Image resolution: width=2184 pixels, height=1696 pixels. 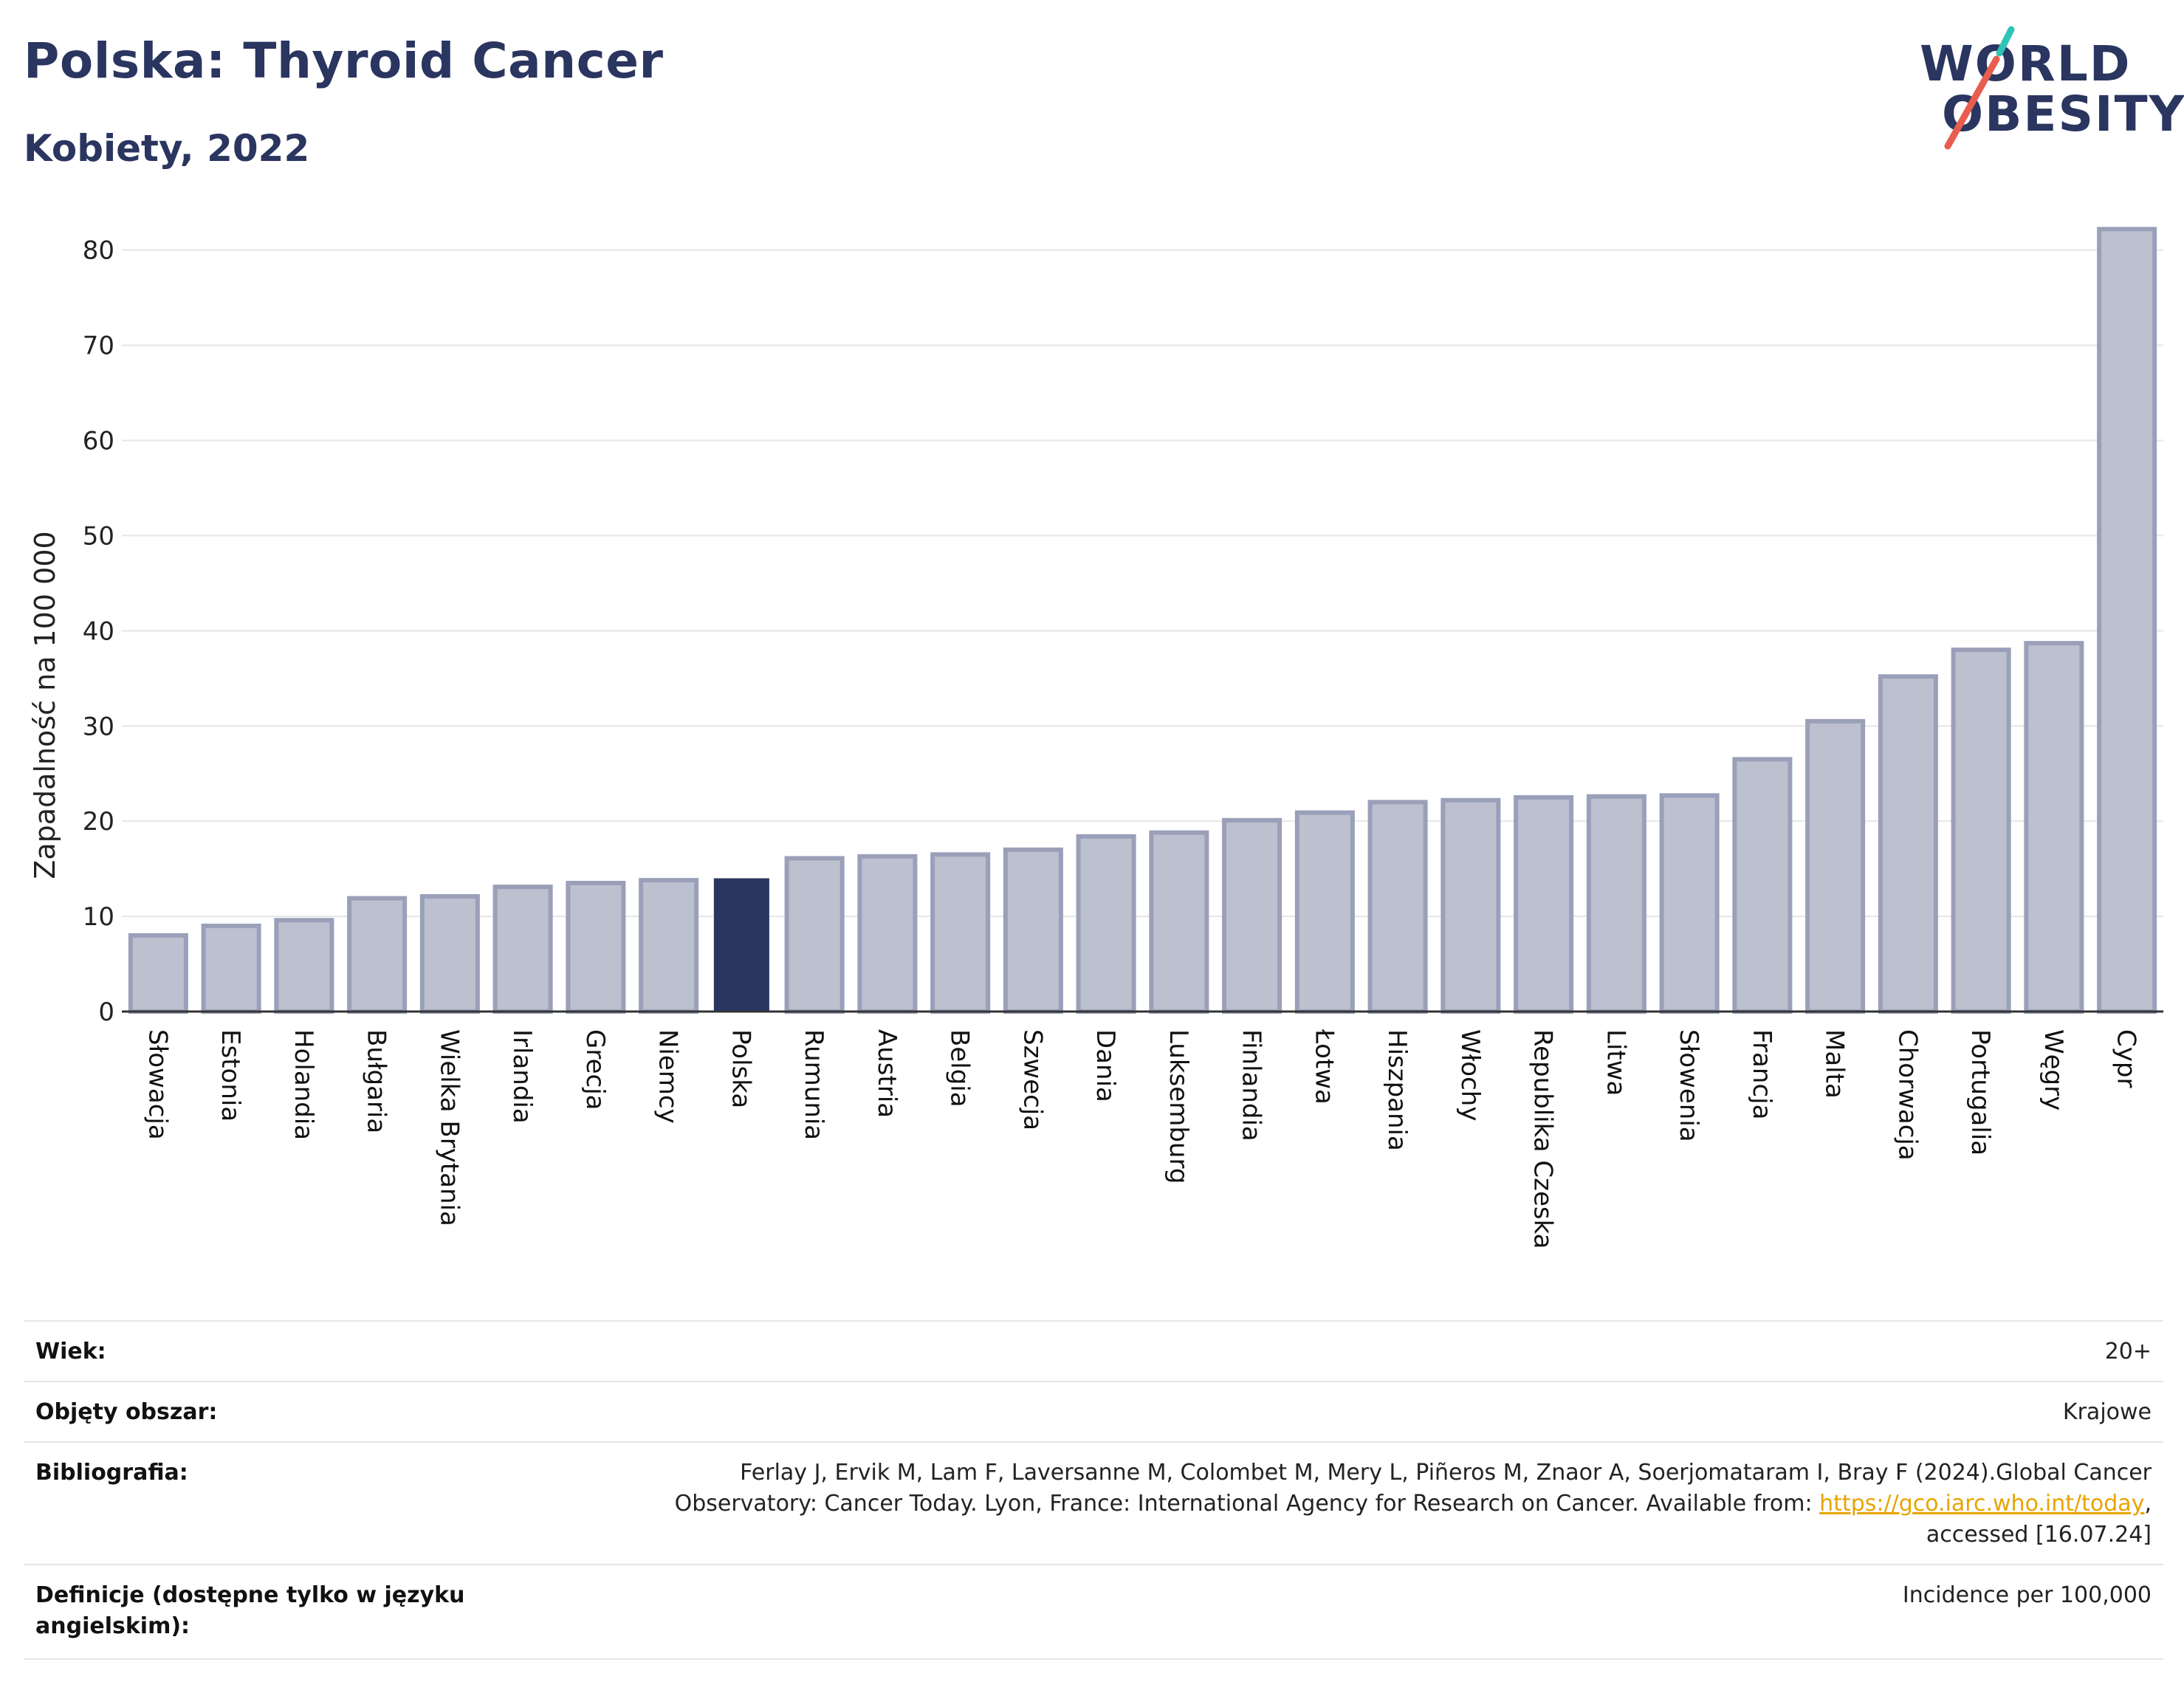 What do you see at coordinates (1252, 1085) in the screenshot?
I see `x-tick-label: Finlandia` at bounding box center [1252, 1085].